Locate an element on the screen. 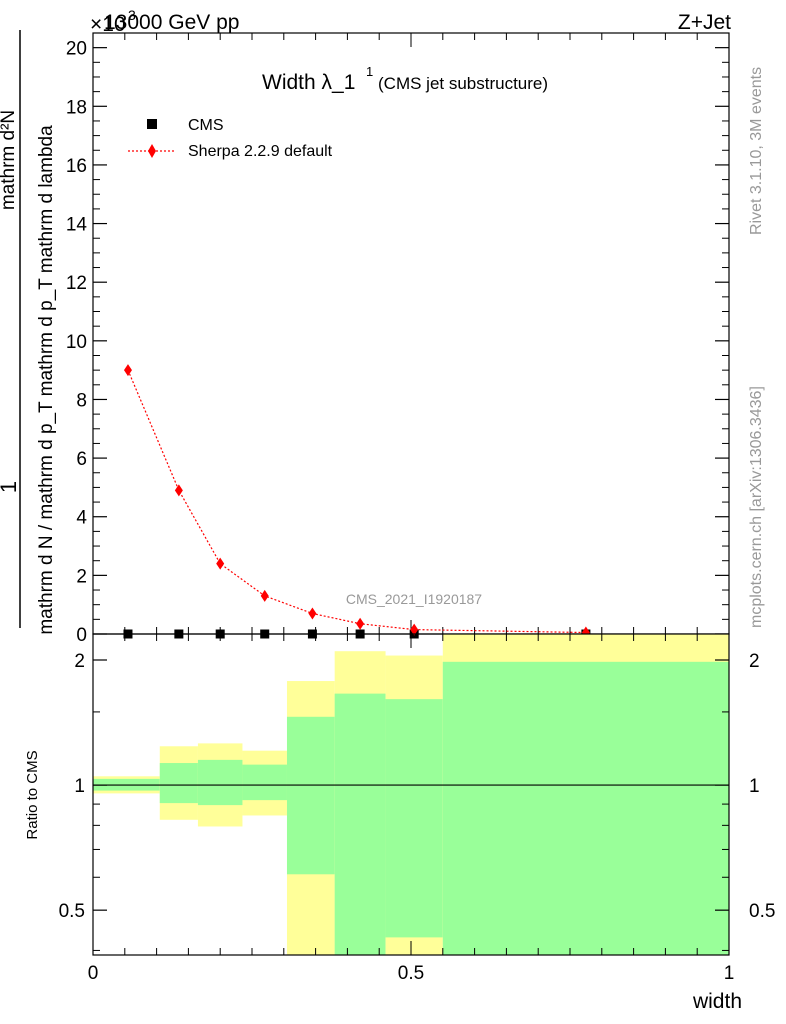 The height and width of the screenshot is (1024, 786). plot-title: Width λ_1 1 (CMS jet substructure) is located at coordinates (405, 79).